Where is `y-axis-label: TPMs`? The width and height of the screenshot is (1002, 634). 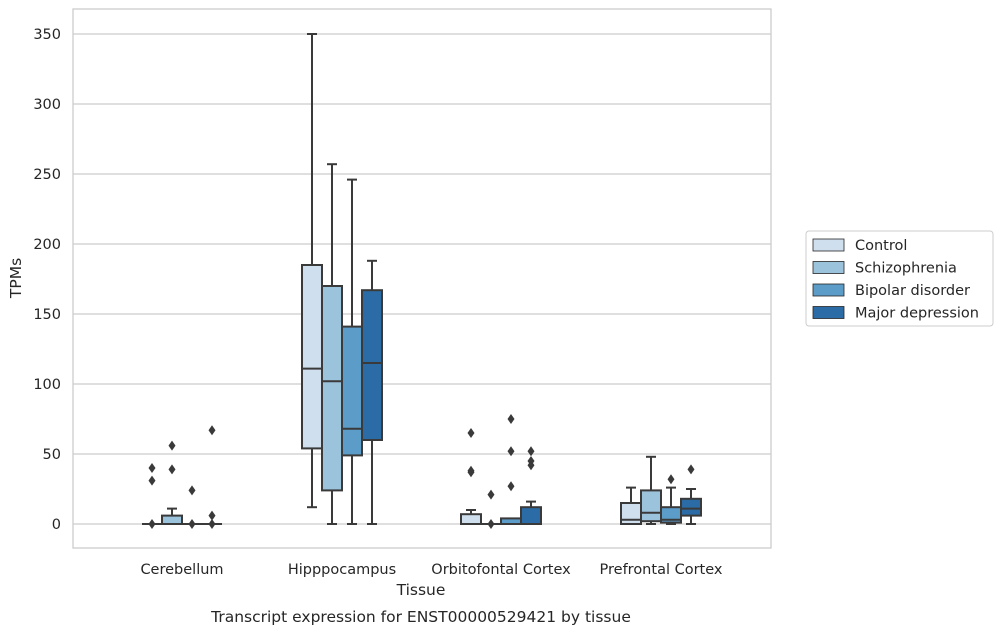
y-axis-label: TPMs is located at coordinates (16, 278).